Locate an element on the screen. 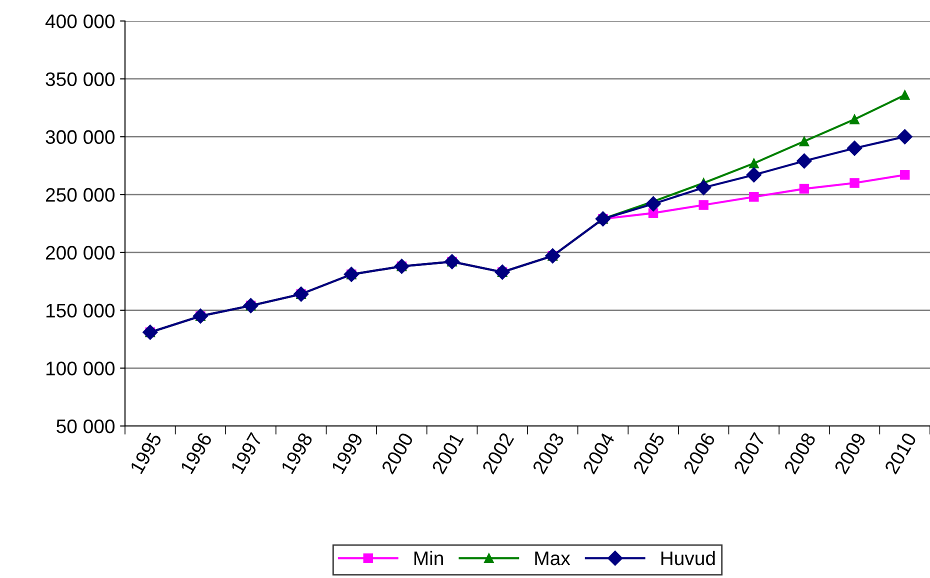 Image resolution: width=930 pixels, height=578 pixels. y-tick-label: 150 000 is located at coordinates (80, 311).